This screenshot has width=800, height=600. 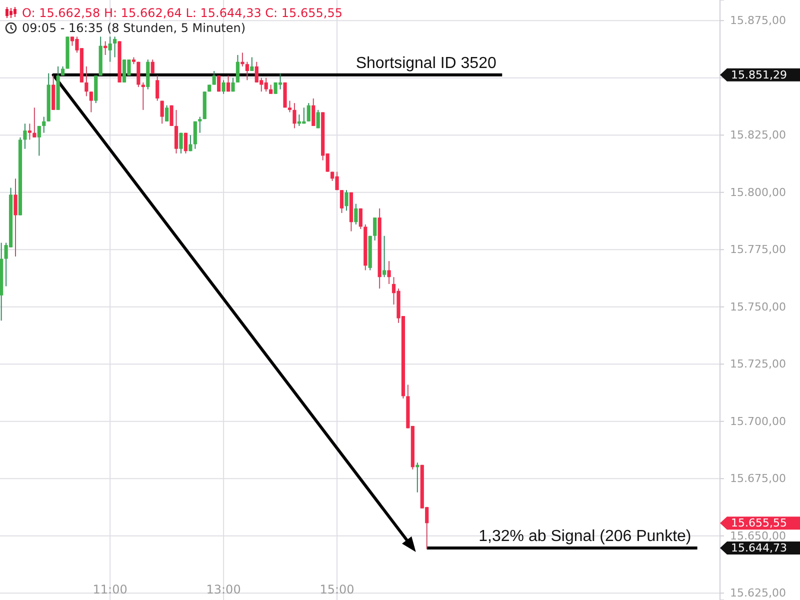 I want to click on y-tick-label: 15.650,00, so click(x=758, y=535).